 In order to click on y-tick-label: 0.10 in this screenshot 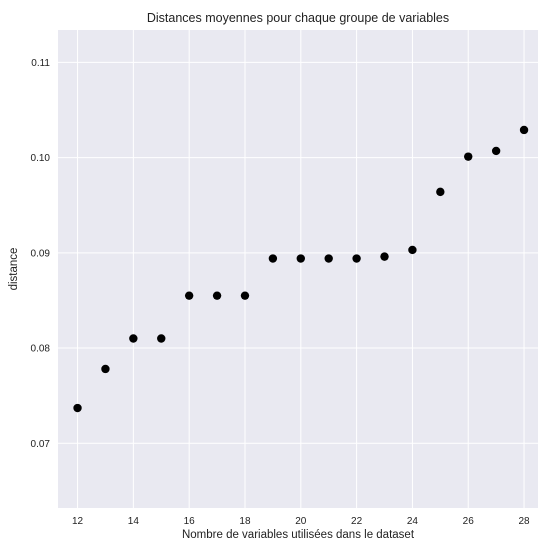, I will do `click(41, 158)`.